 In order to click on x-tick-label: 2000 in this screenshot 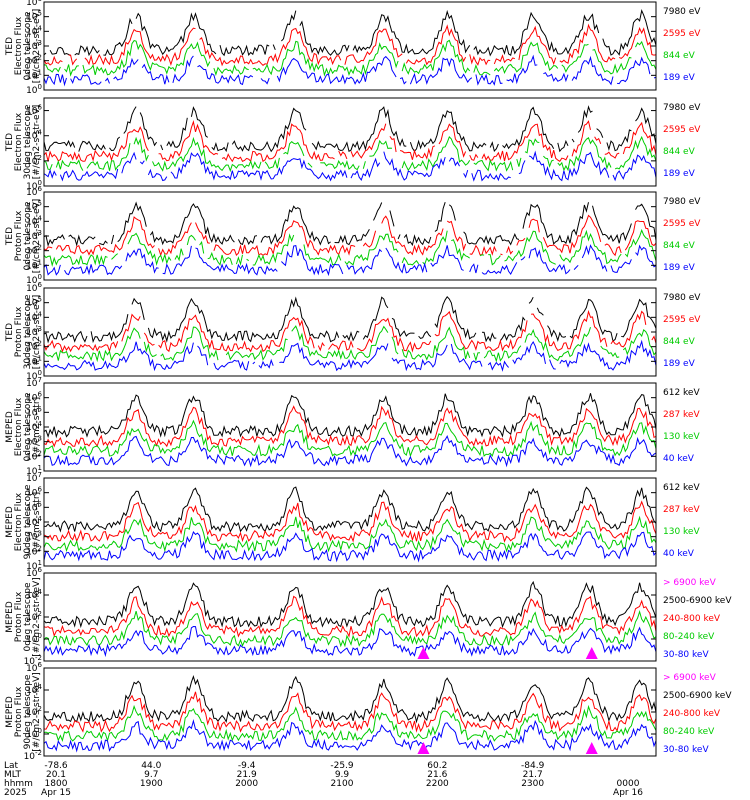, I will do `click(246, 784)`.